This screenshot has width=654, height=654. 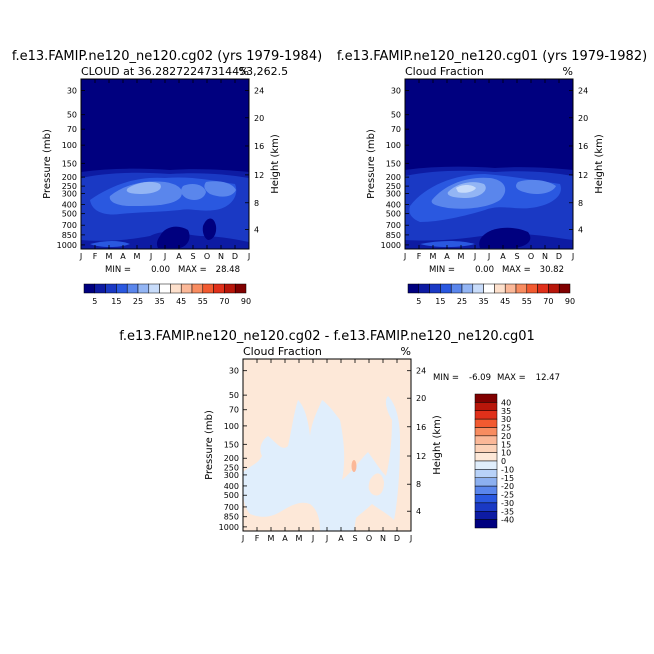 What do you see at coordinates (536, 186) in the screenshot?
I see `contour-level-20-25-b` at bounding box center [536, 186].